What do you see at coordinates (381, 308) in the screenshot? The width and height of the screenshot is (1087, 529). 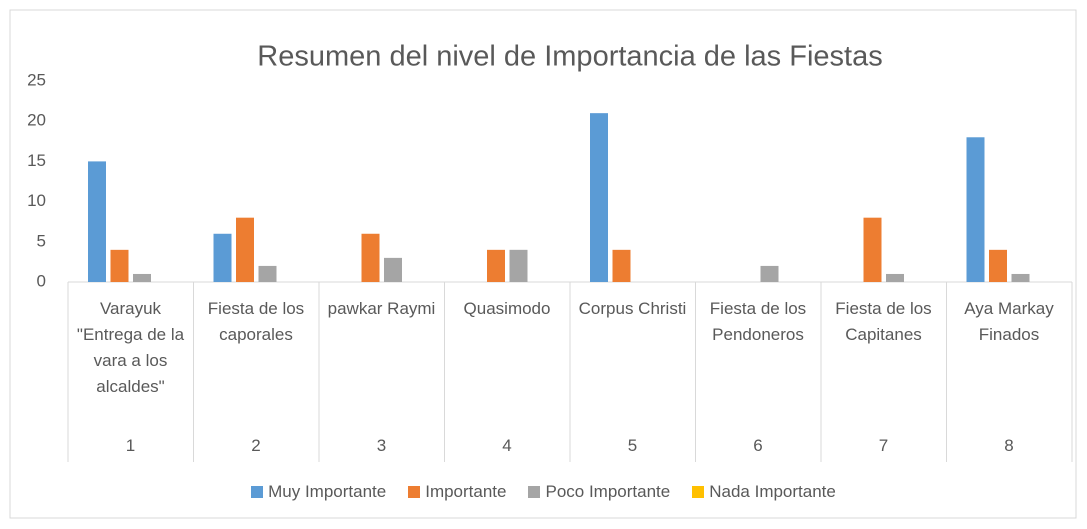 I see `x-tick-label: pawkar Raymi` at bounding box center [381, 308].